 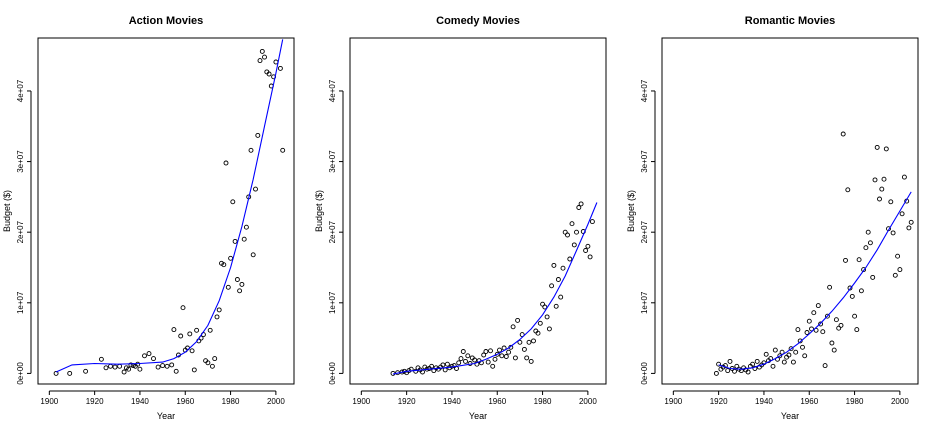 I want to click on action-y-tick-label: 4e+07, so click(x=20, y=90).